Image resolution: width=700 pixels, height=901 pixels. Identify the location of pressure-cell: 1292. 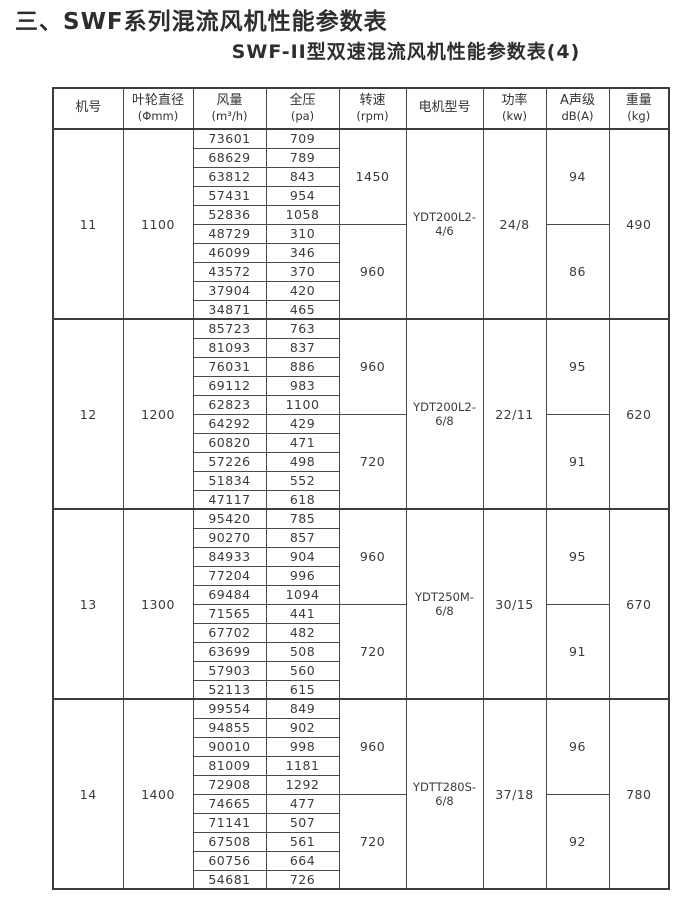
(302, 784).